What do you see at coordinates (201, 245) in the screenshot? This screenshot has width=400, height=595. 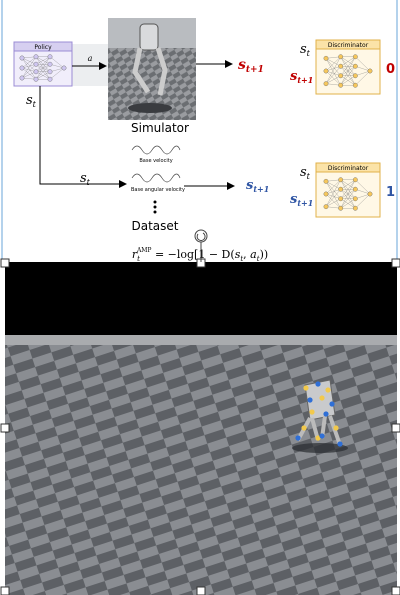 I see `rotate-handle` at bounding box center [201, 245].